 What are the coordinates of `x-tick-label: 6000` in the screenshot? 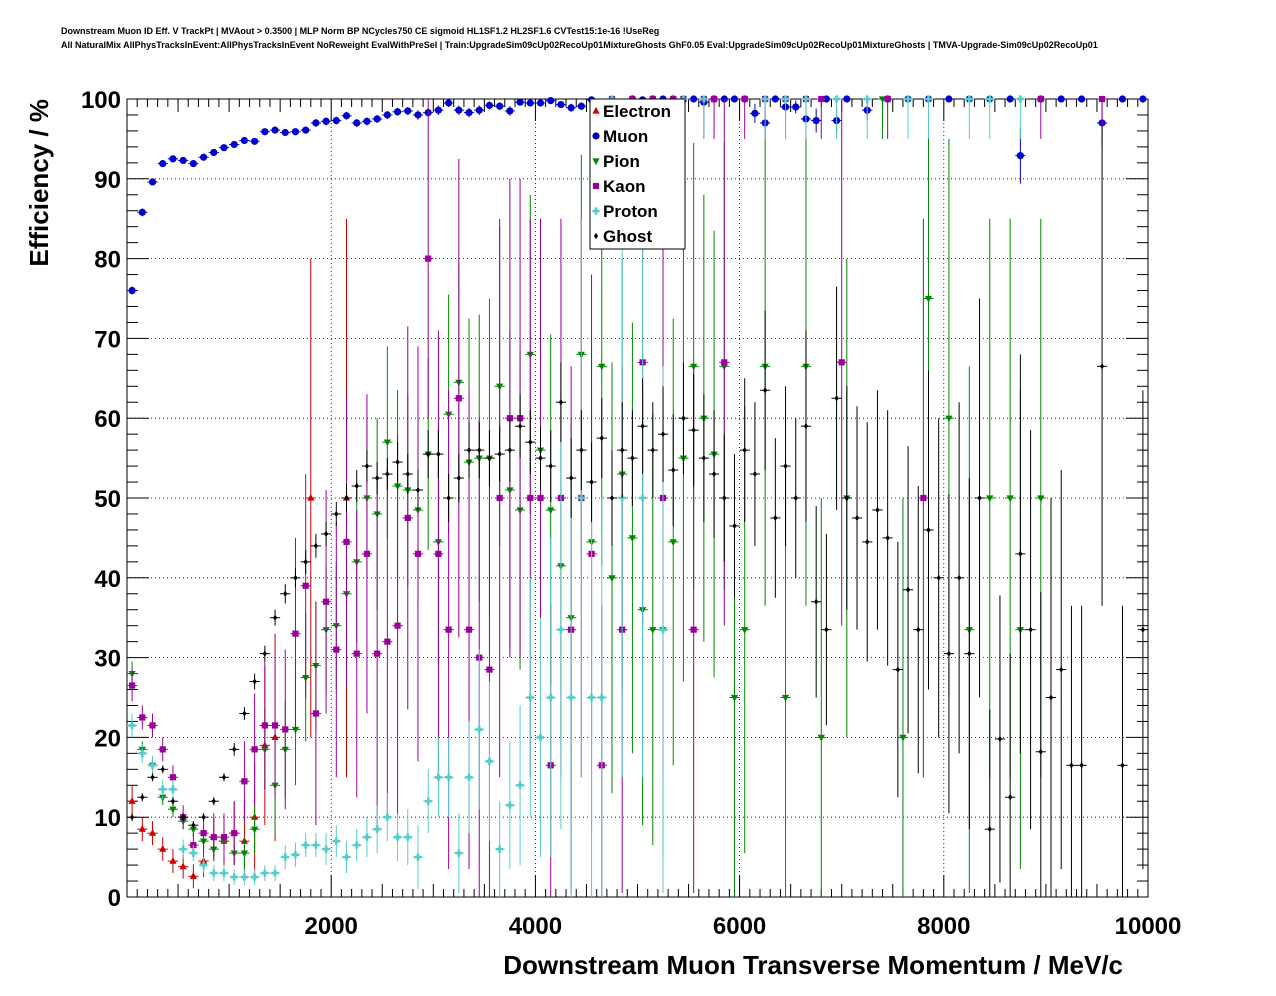 It's located at (739, 926).